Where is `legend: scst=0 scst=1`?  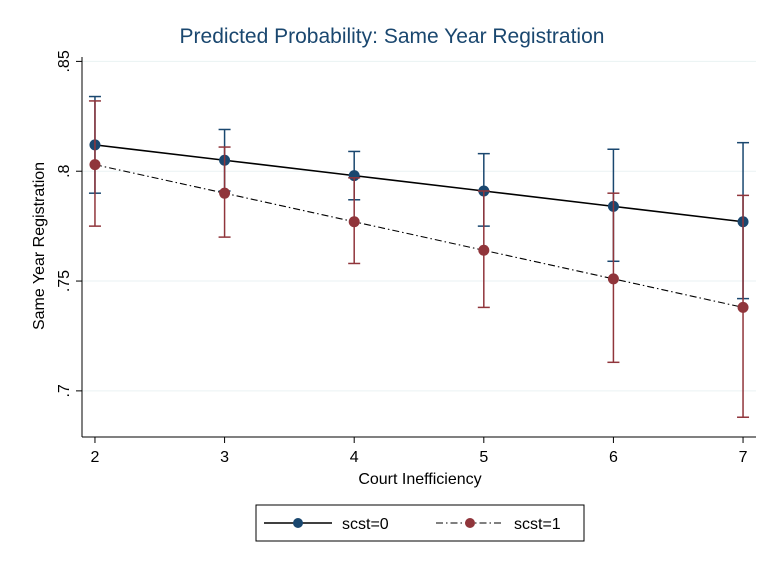 legend: scst=0 scst=1 is located at coordinates (420, 523).